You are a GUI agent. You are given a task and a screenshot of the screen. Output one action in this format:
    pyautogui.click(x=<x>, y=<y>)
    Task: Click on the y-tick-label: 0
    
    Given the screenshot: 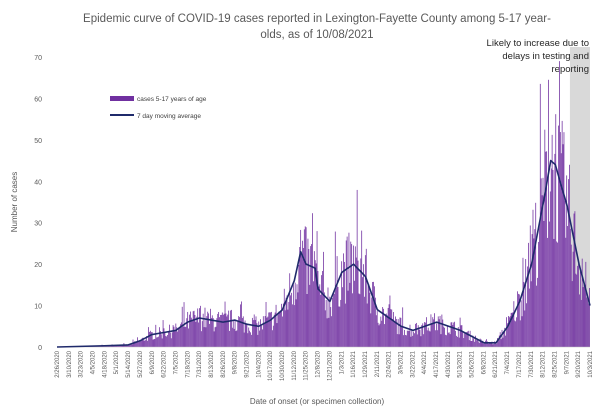 What is the action you would take?
    pyautogui.click(x=40, y=348)
    